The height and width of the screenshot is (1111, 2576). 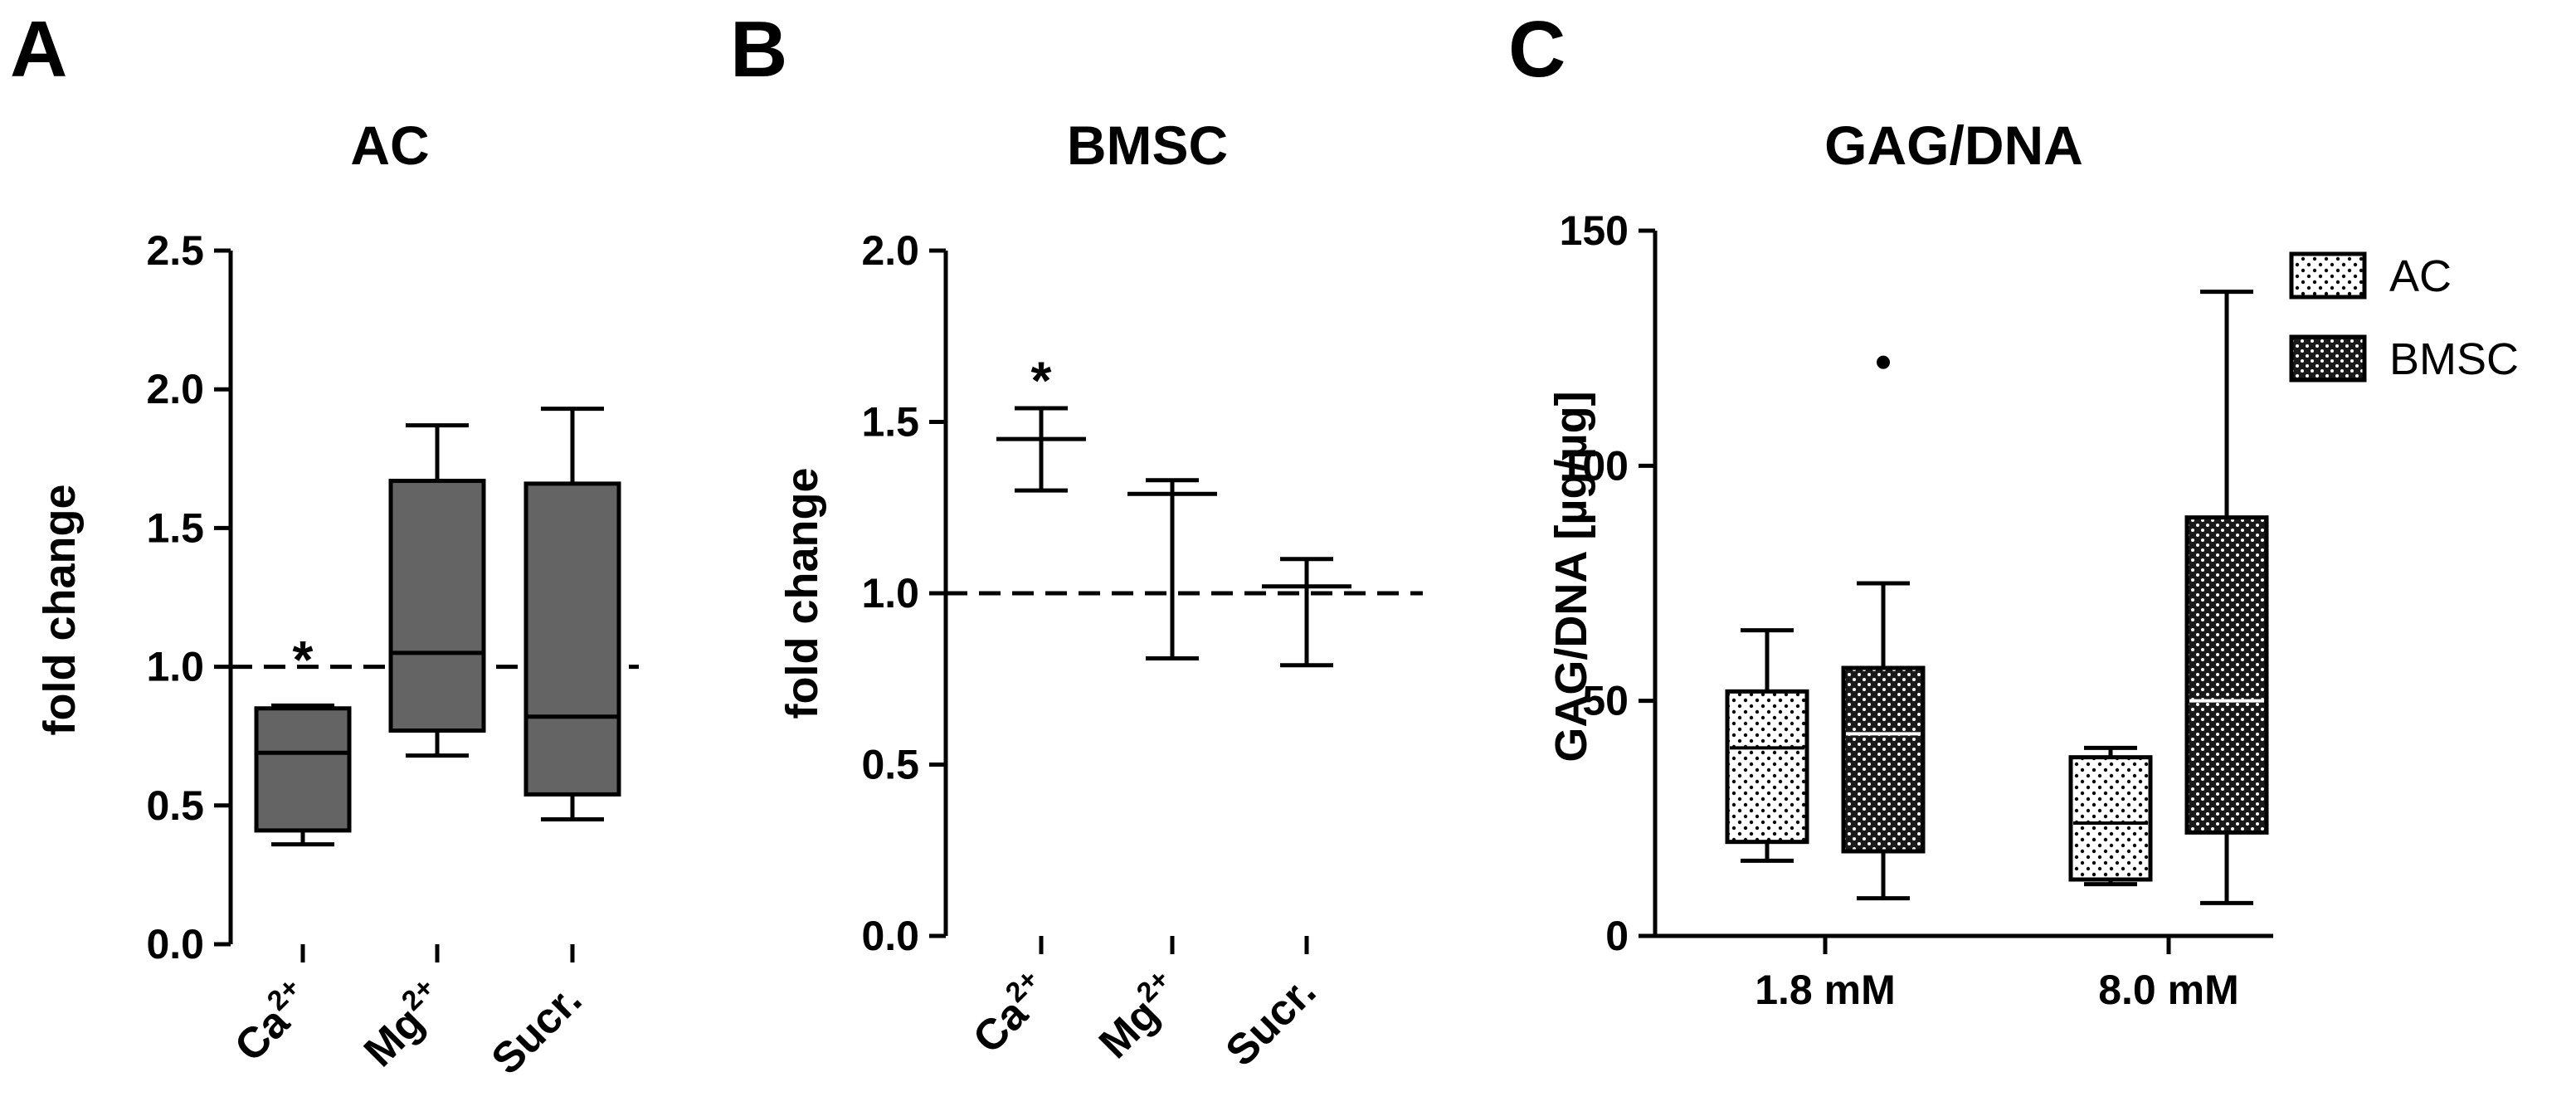 What do you see at coordinates (2168, 990) in the screenshot?
I see `panel-c-x-category-label: 8.0 mM` at bounding box center [2168, 990].